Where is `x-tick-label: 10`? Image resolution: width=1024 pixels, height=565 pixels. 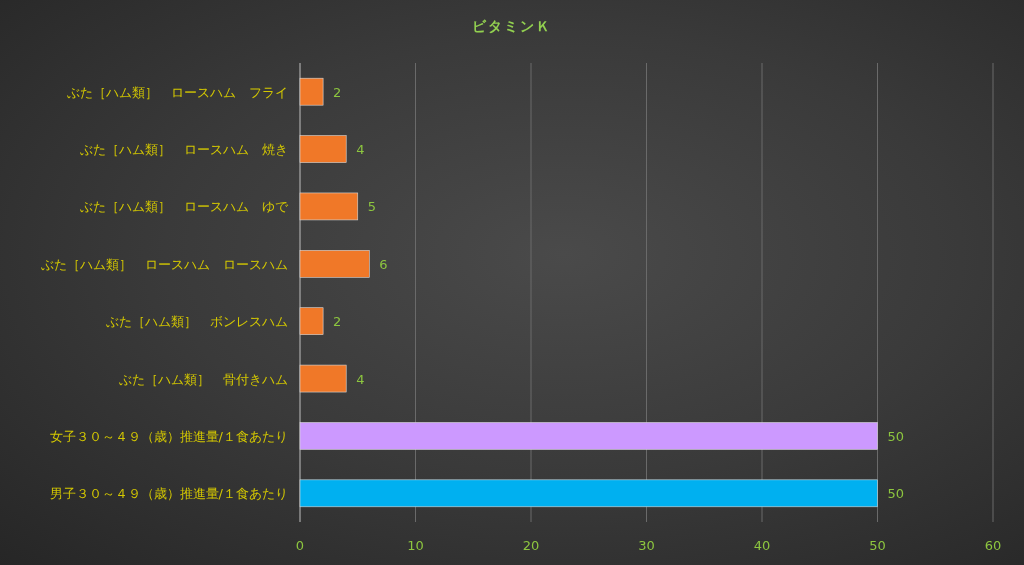
x-tick-label: 10 is located at coordinates (415, 545).